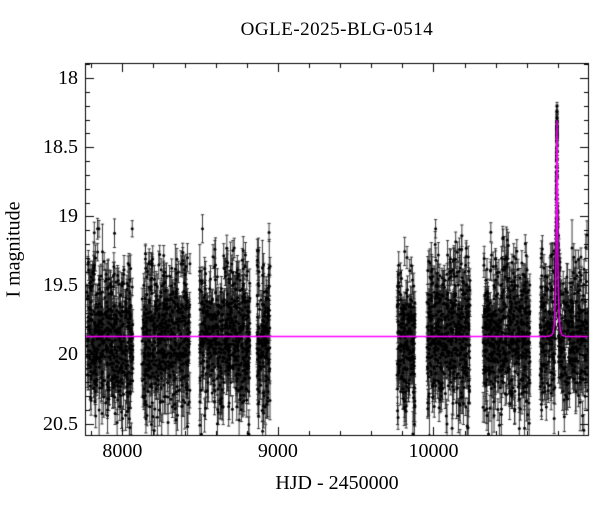  What do you see at coordinates (68, 216) in the screenshot?
I see `y-tick-label: 19` at bounding box center [68, 216].